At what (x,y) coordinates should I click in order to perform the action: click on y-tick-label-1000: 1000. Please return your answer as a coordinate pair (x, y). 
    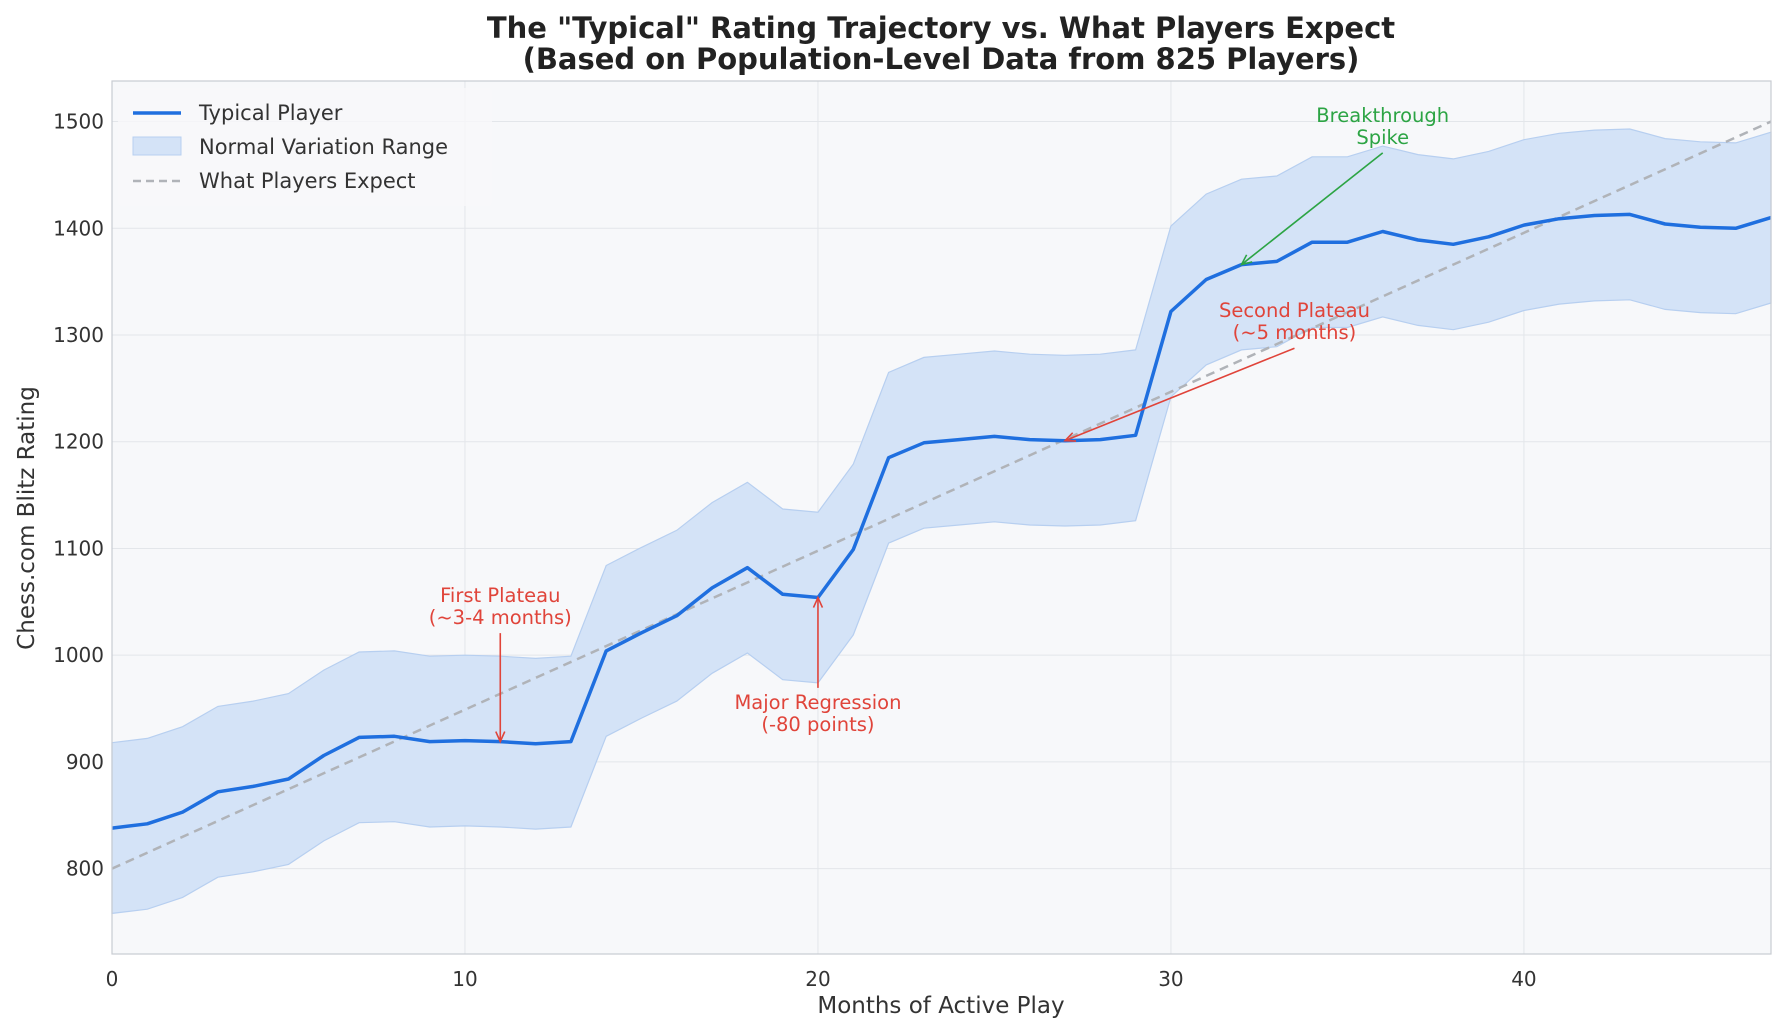
    Looking at the image, I should click on (78, 655).